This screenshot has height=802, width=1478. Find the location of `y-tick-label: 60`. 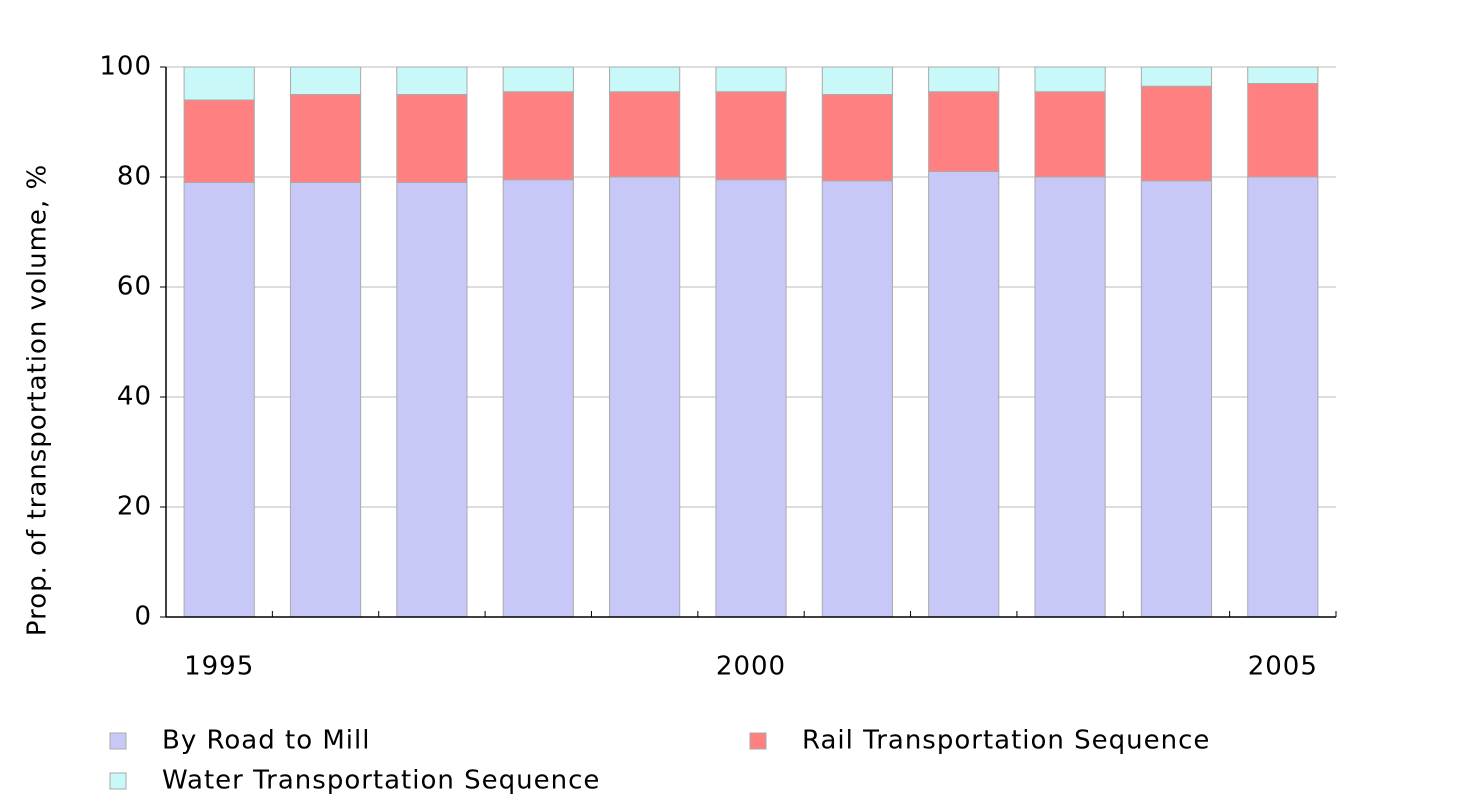

y-tick-label: 60 is located at coordinates (134, 287).